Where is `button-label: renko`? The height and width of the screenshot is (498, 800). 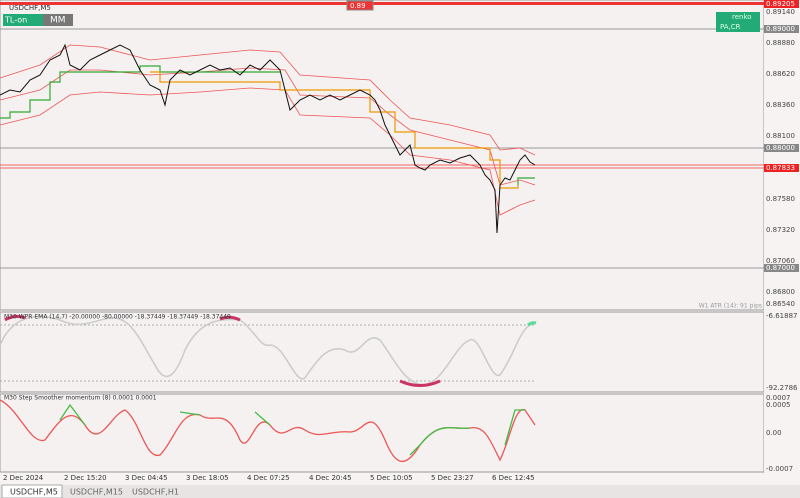 button-label: renko is located at coordinates (742, 17).